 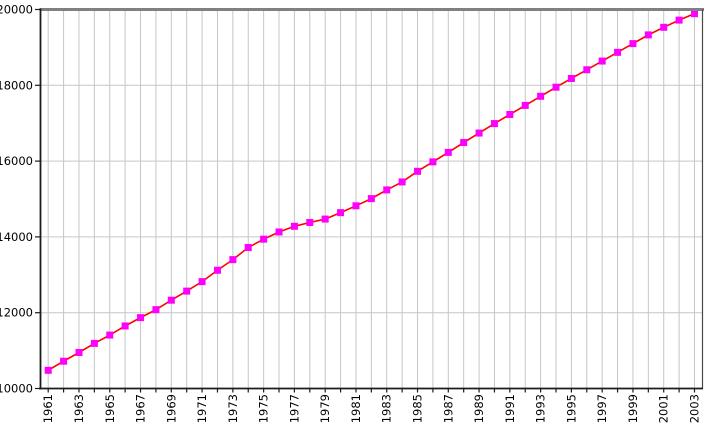 What do you see at coordinates (510, 408) in the screenshot?
I see `x-axis-tick-label: 1991` at bounding box center [510, 408].